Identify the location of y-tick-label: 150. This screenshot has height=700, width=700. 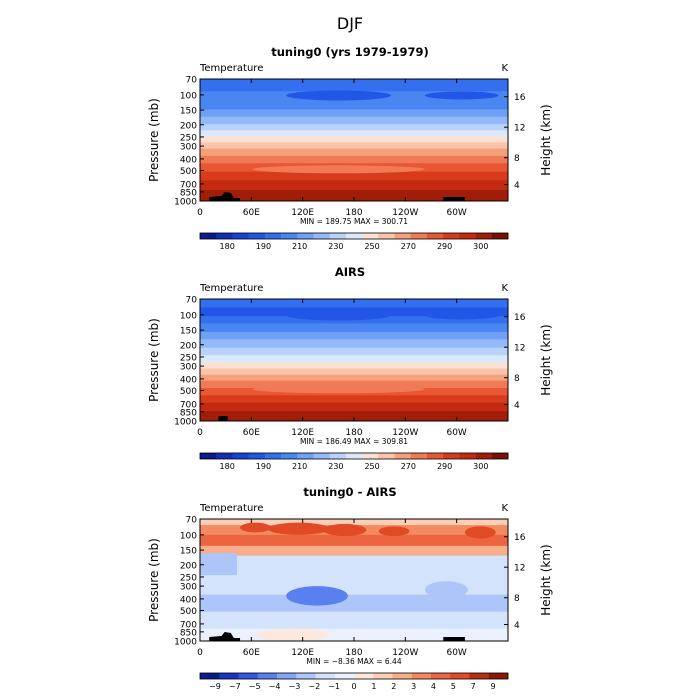
(188, 552).